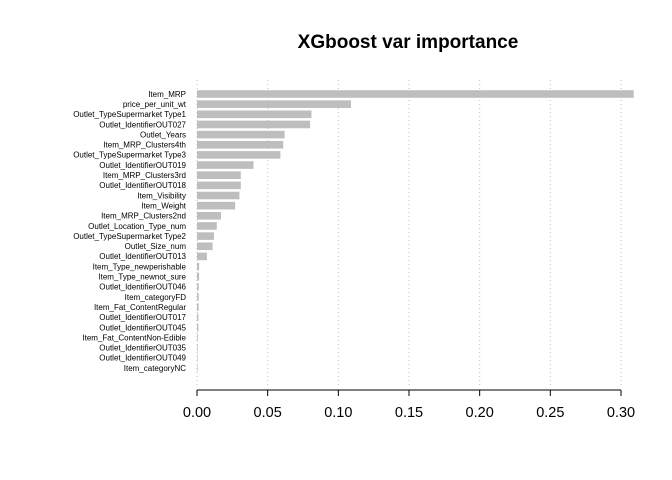 This screenshot has width=672, height=480. Describe the element at coordinates (163, 134) in the screenshot. I see `category-label: Outlet_Years` at that location.